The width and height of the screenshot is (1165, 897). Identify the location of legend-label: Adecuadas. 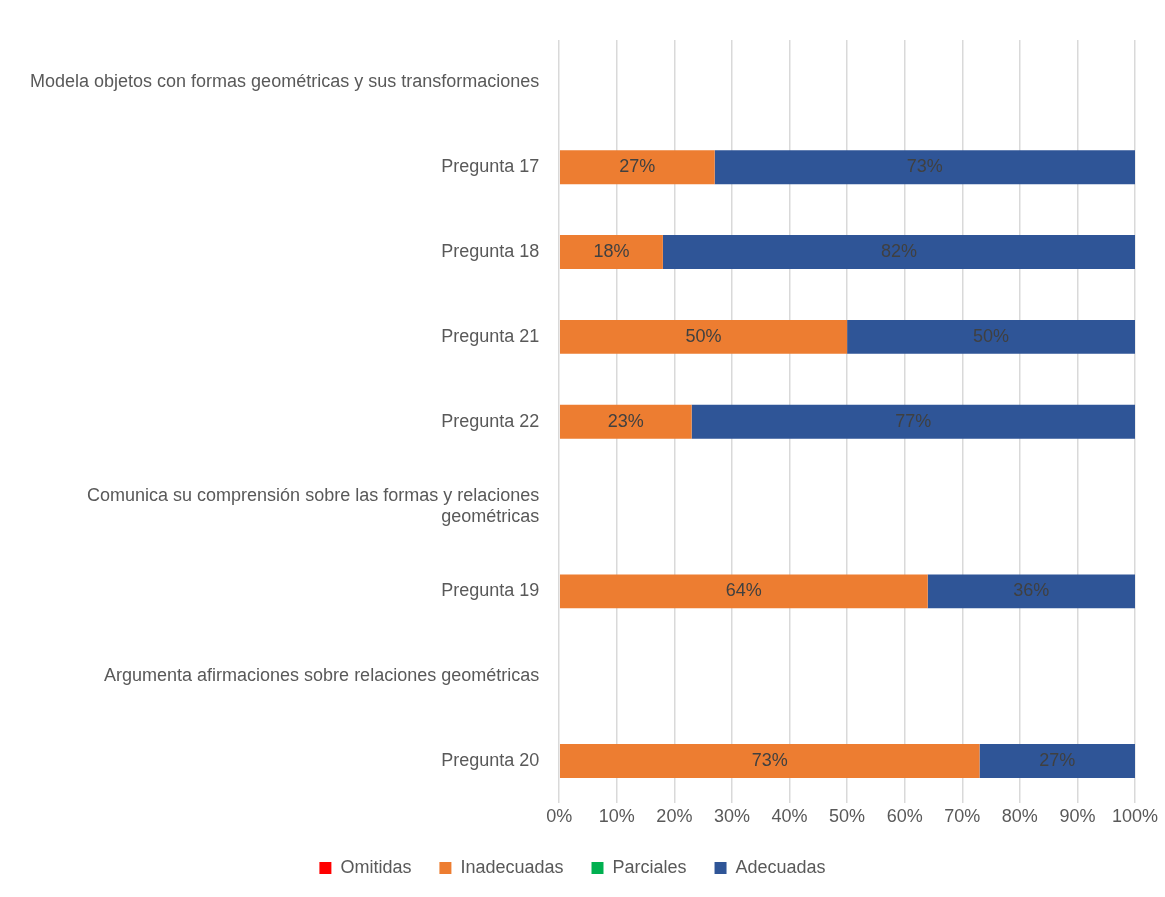
(780, 866).